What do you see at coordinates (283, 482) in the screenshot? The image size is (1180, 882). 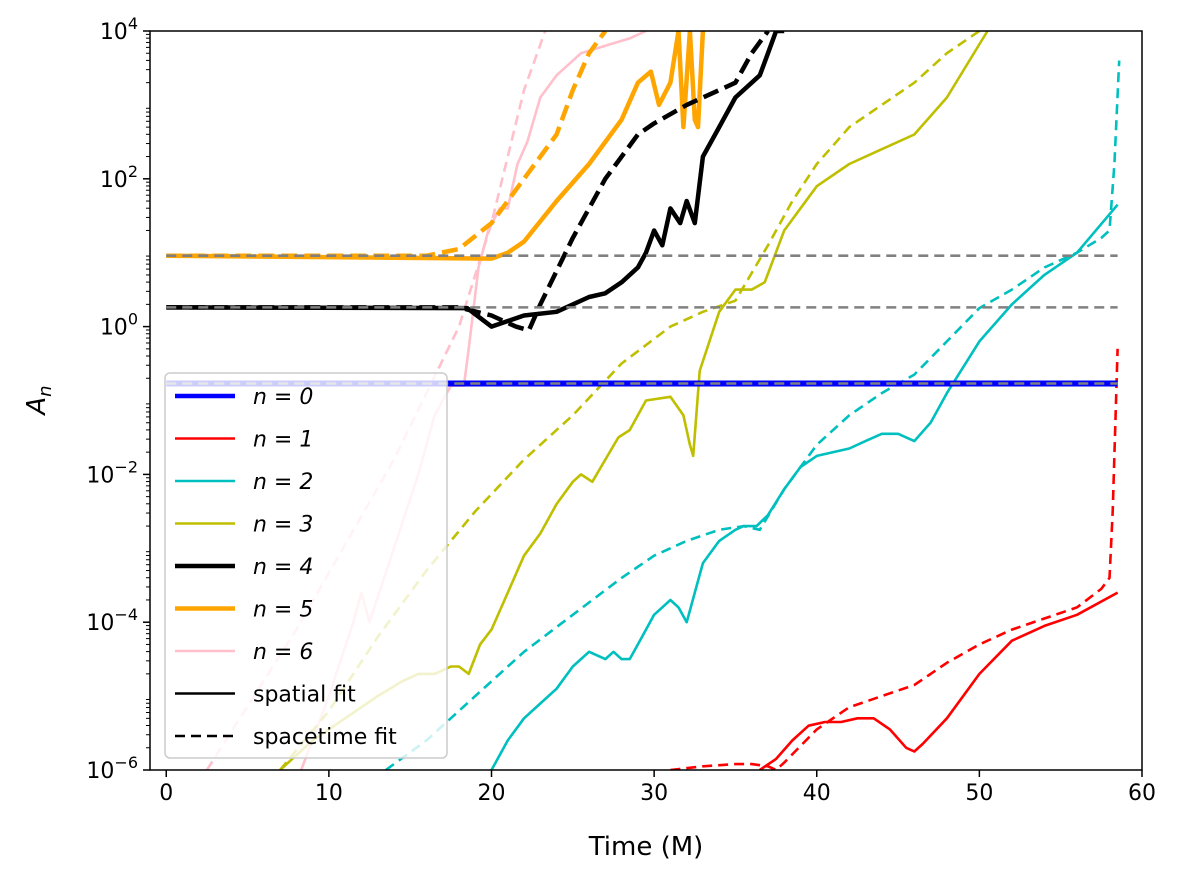 I see `legend-label: n = 2` at bounding box center [283, 482].